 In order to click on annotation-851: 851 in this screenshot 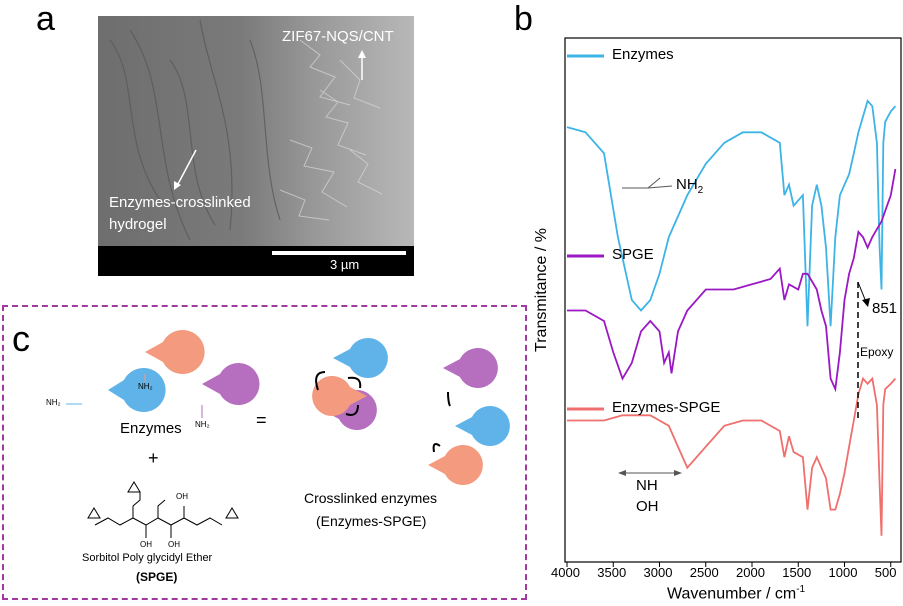, I will do `click(885, 308)`.